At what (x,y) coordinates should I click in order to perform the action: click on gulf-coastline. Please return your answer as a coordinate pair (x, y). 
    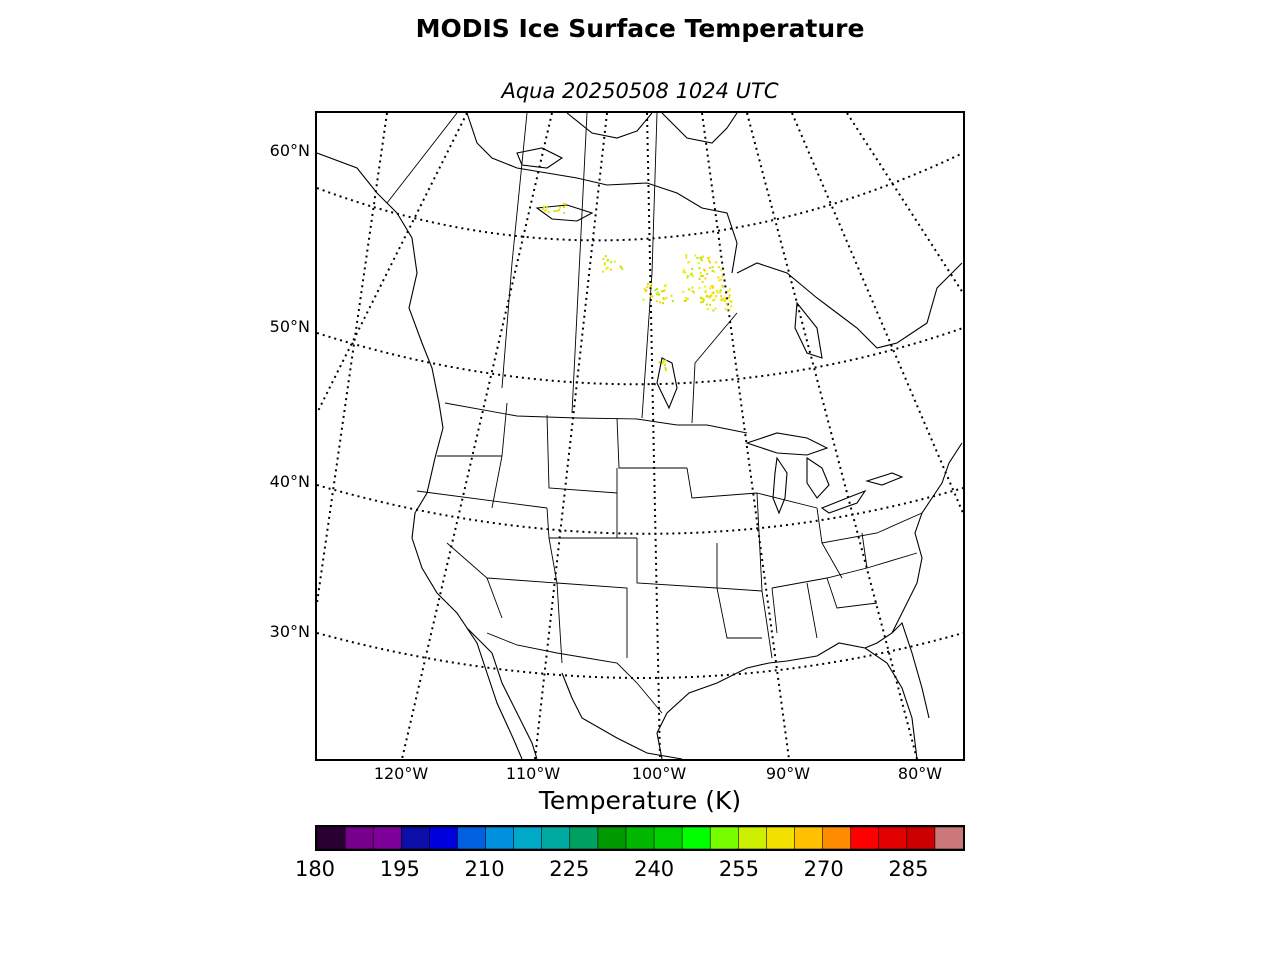
    Looking at the image, I should click on (787, 700).